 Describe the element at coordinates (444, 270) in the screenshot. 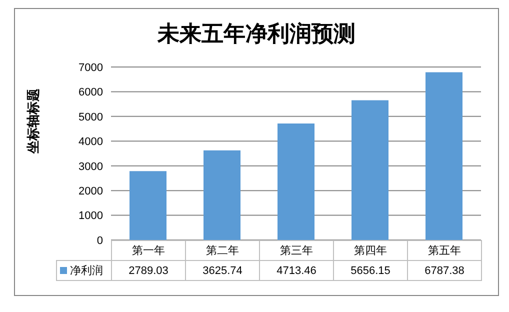

I see `data-label: 6787.38` at that location.